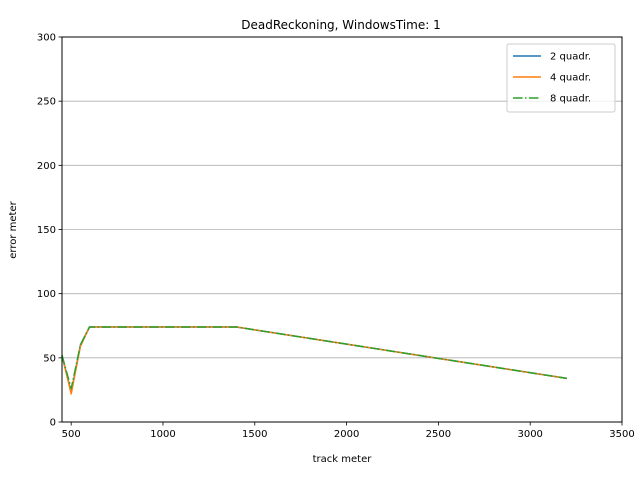  I want to click on legend-label-2: 4 quadr., so click(570, 78).